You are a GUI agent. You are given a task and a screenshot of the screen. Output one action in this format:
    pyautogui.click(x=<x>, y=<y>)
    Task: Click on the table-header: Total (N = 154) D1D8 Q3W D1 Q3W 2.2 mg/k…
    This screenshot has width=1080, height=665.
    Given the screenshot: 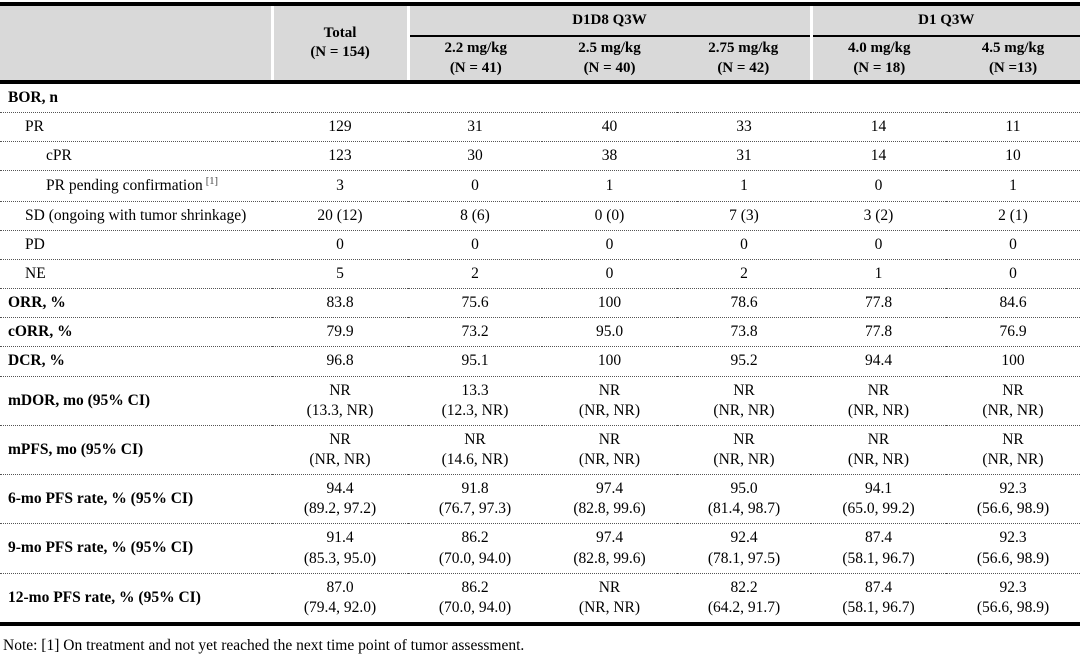 What is the action you would take?
    pyautogui.click(x=540, y=44)
    